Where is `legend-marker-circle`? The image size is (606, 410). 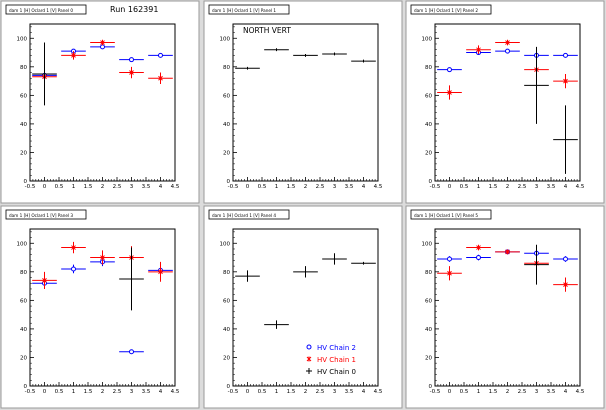
legend-marker-circle is located at coordinates (309, 347).